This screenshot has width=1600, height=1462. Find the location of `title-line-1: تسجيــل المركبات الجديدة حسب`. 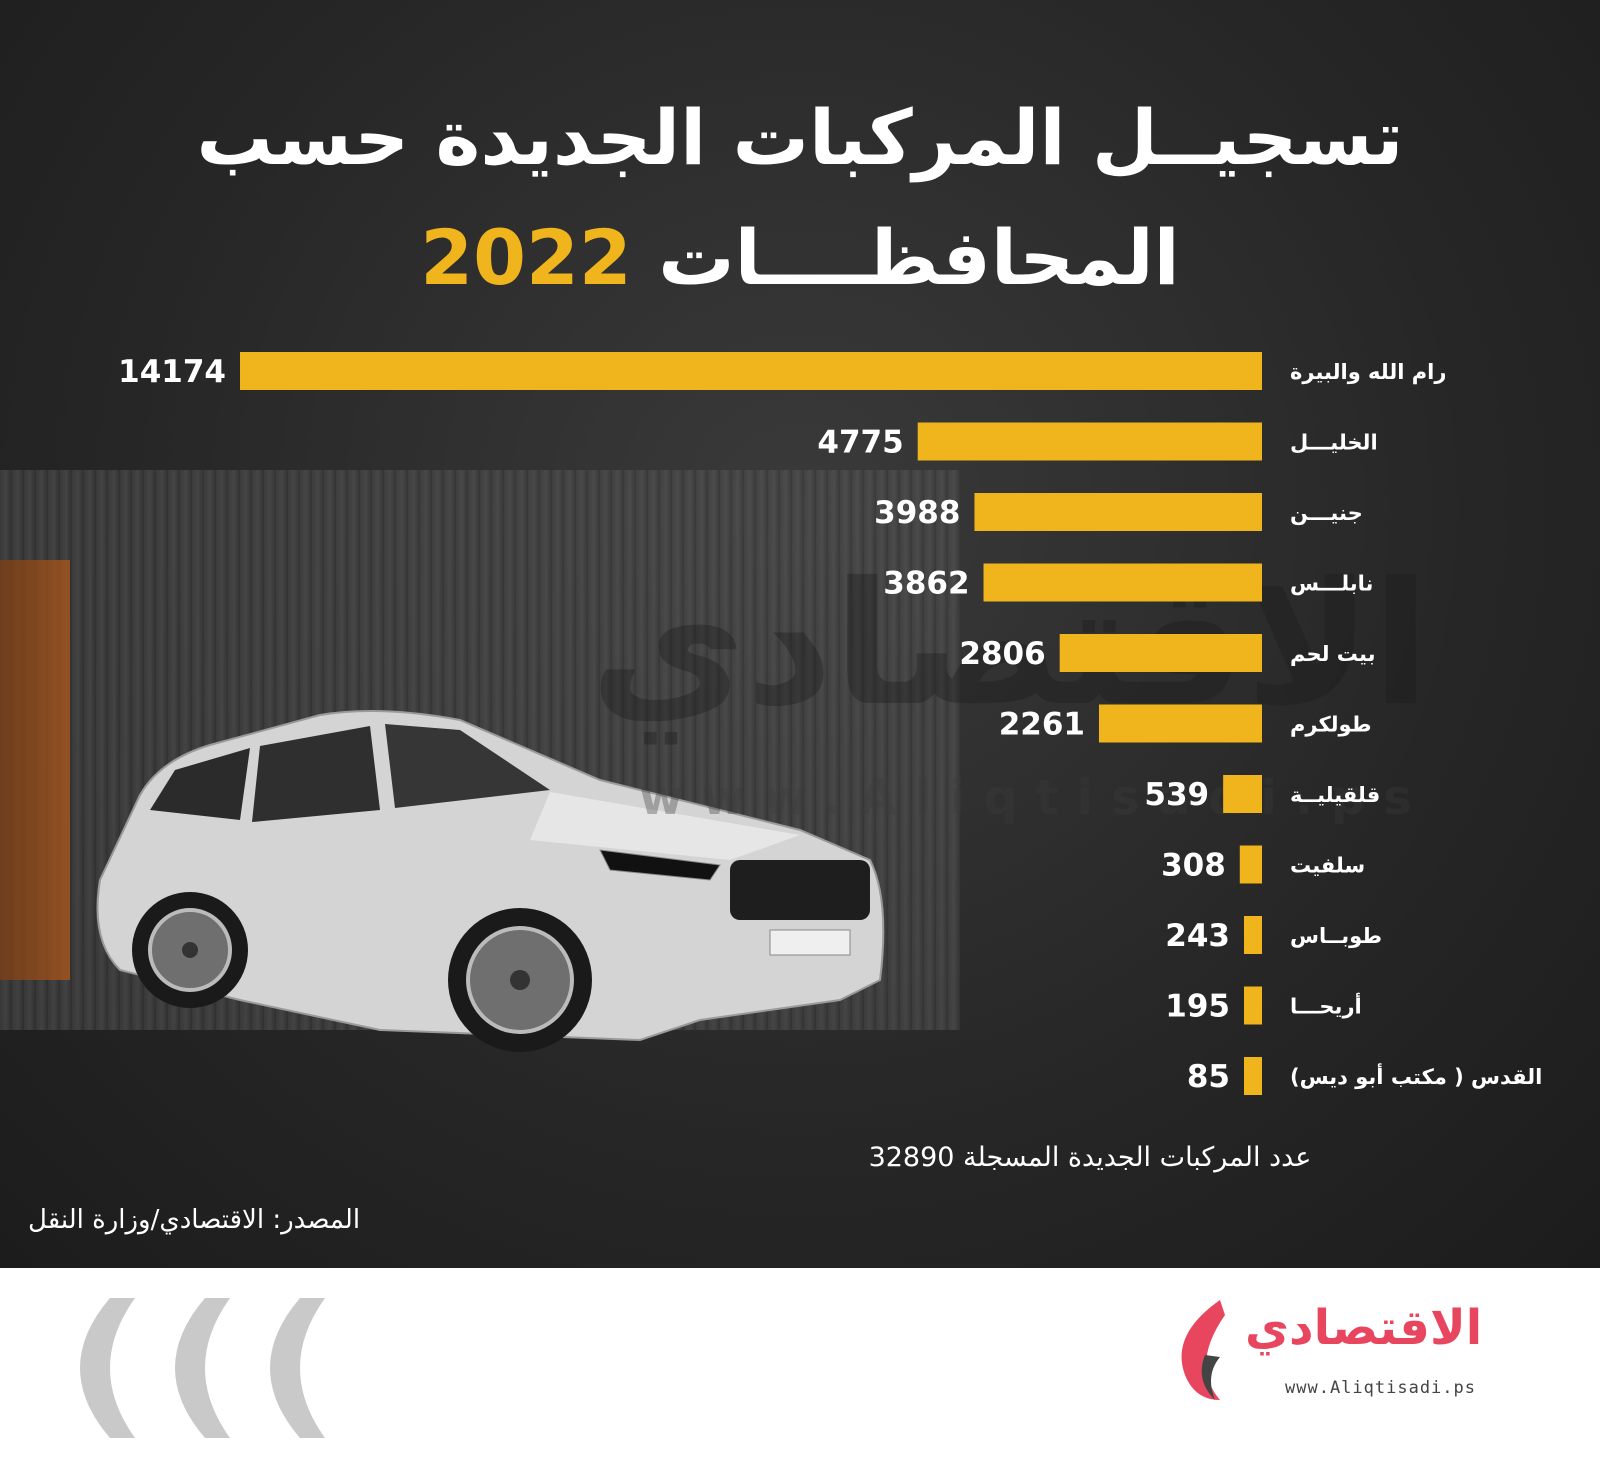

title-line-1: تسجيــل المركبات الجديدة حسب is located at coordinates (800, 137).